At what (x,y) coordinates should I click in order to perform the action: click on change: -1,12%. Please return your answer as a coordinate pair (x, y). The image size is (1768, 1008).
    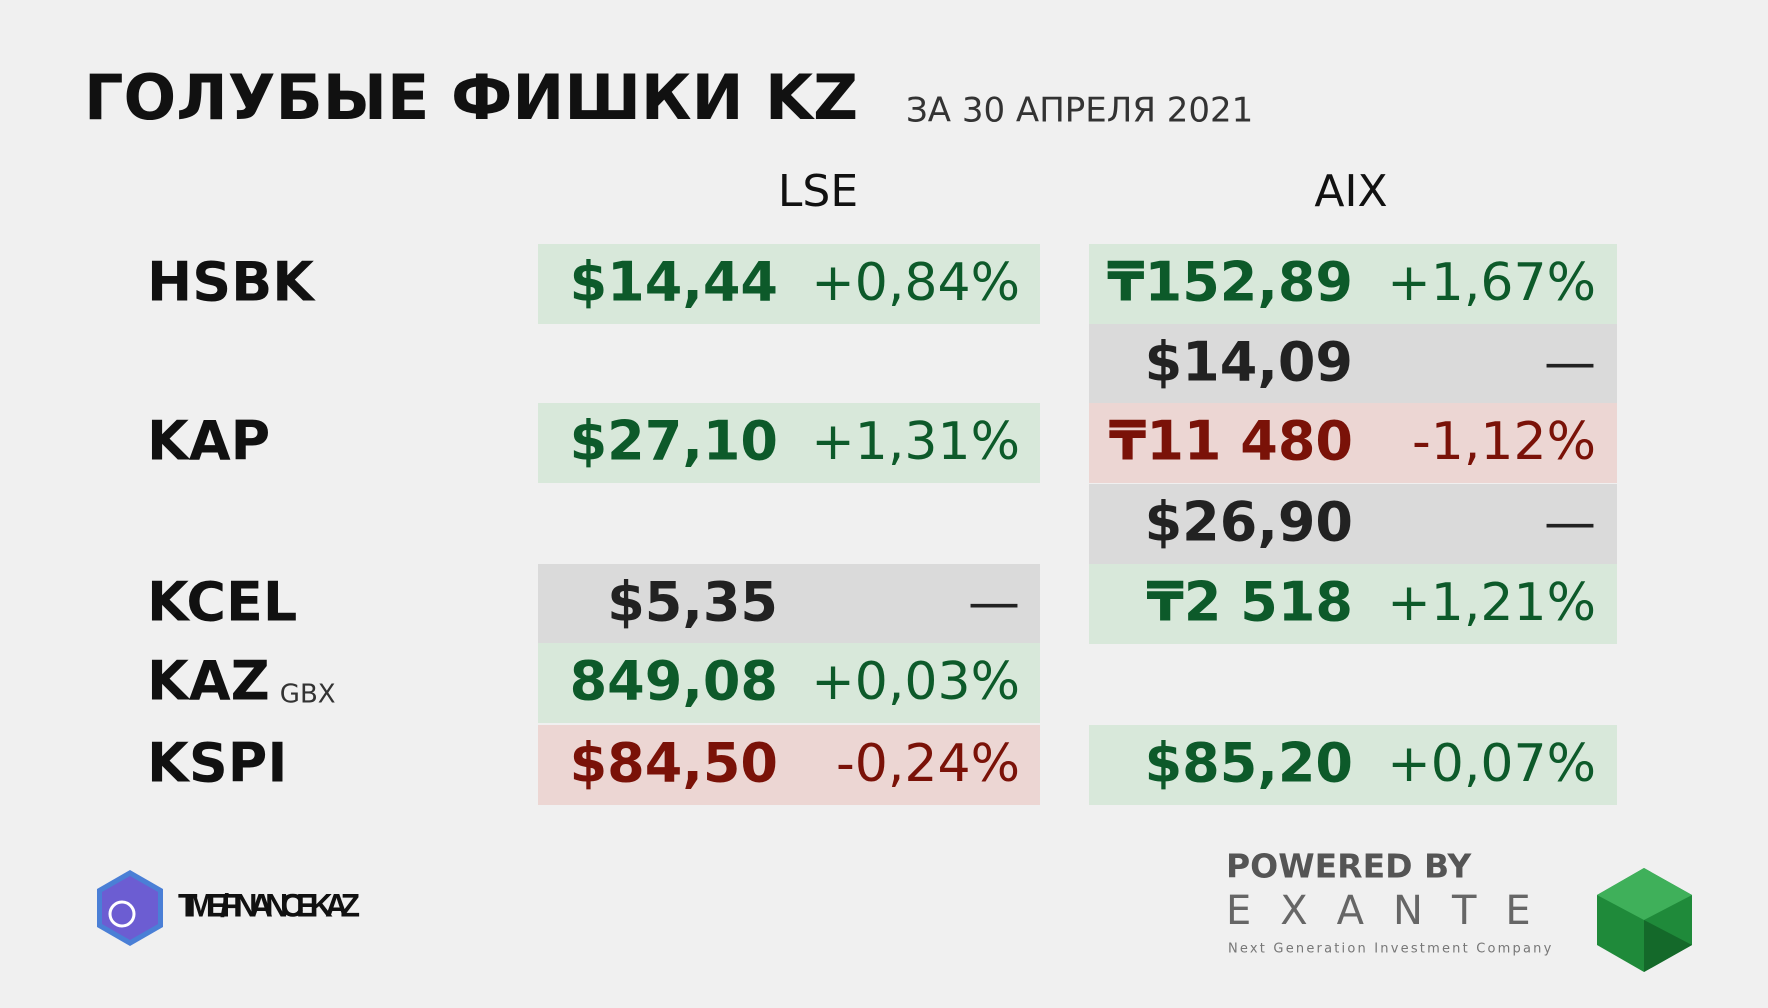
    Looking at the image, I should click on (1504, 442).